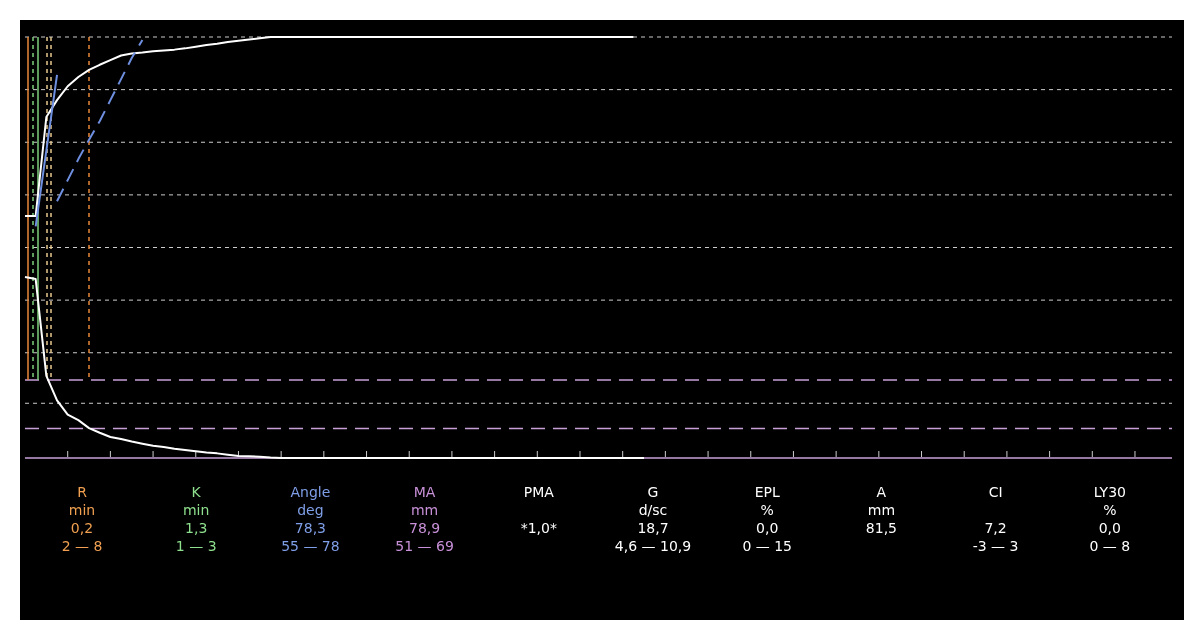  Describe the element at coordinates (881, 510) in the screenshot. I see `text: A mm 81,5` at that location.